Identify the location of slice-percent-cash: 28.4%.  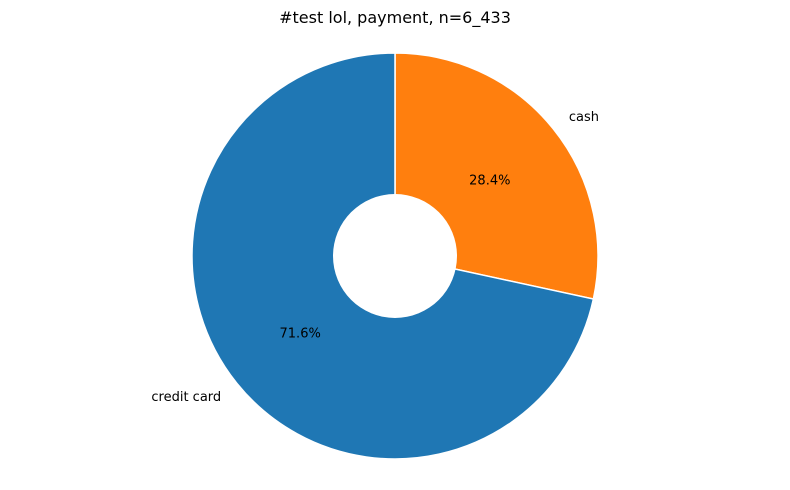
(489, 181).